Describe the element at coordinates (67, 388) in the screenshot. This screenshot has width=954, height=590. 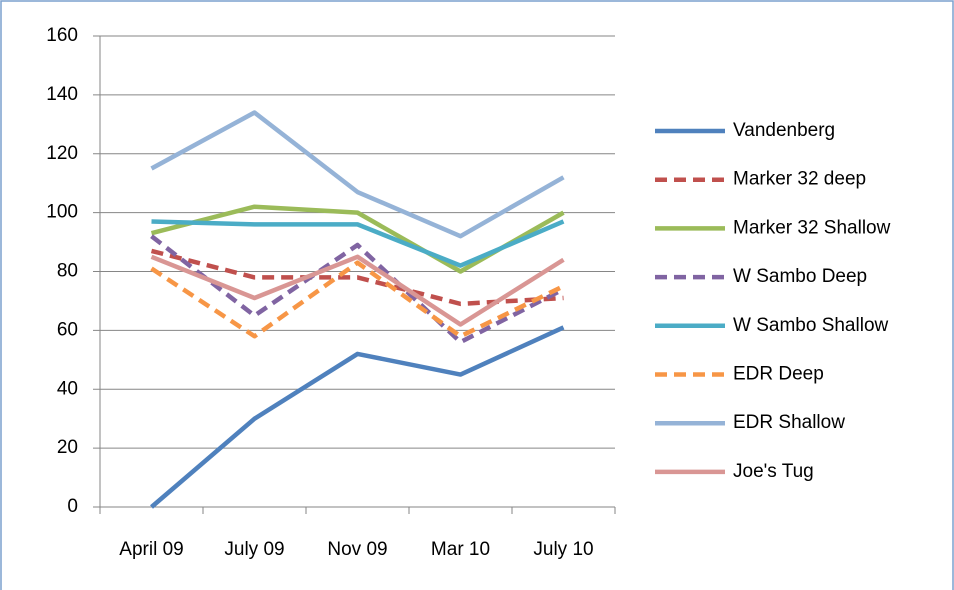
I see `y-tick-label: 40` at that location.